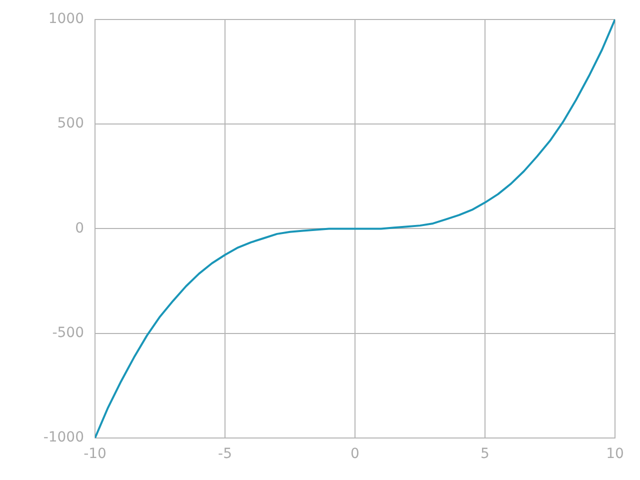 This screenshot has width=640, height=480. Describe the element at coordinates (66, 19) in the screenshot. I see `y-tick-label: 1000` at that location.